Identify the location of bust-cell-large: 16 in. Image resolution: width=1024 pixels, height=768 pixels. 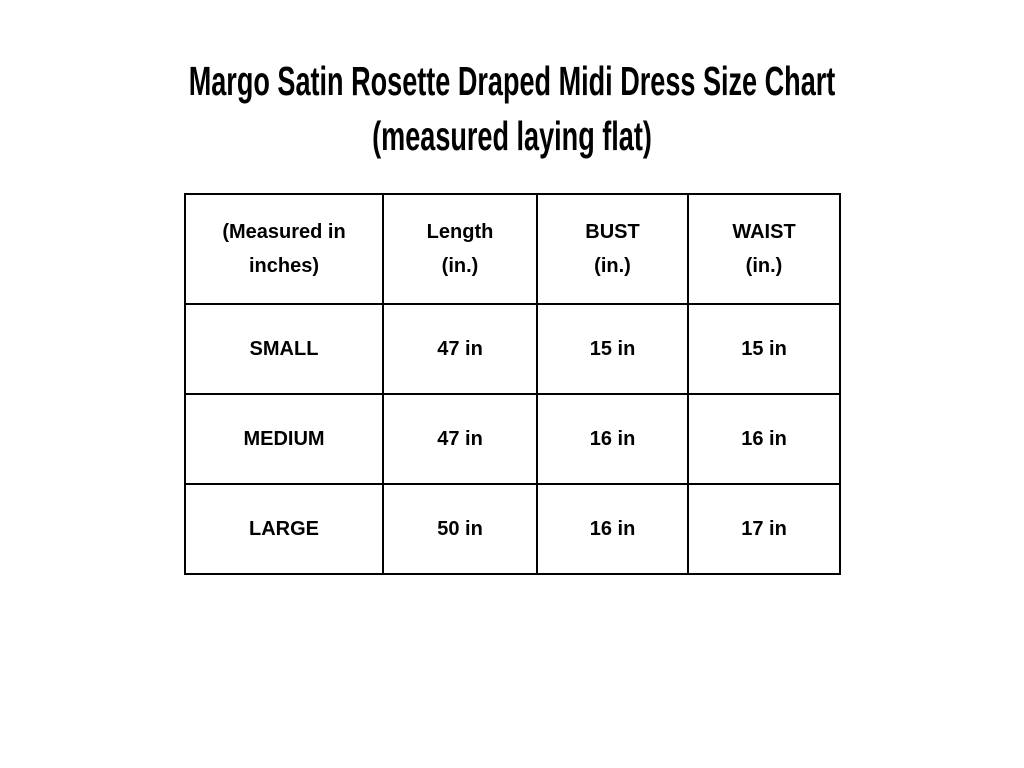
(612, 529).